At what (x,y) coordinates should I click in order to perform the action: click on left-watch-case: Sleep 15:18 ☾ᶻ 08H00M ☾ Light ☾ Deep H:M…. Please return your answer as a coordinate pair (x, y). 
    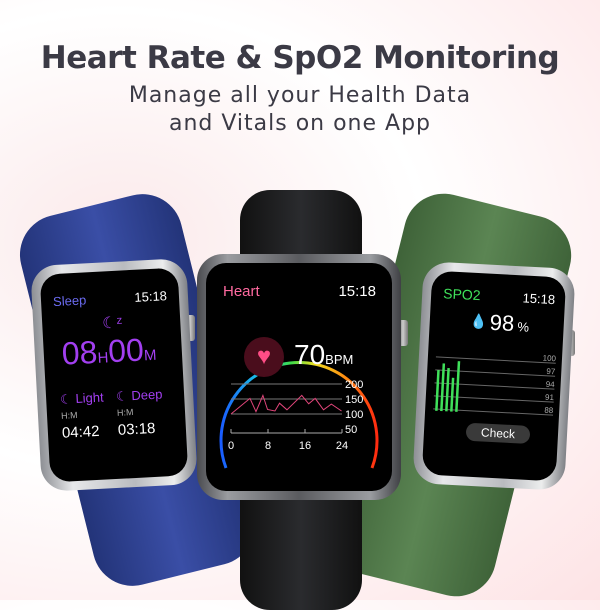
    Looking at the image, I should click on (114, 375).